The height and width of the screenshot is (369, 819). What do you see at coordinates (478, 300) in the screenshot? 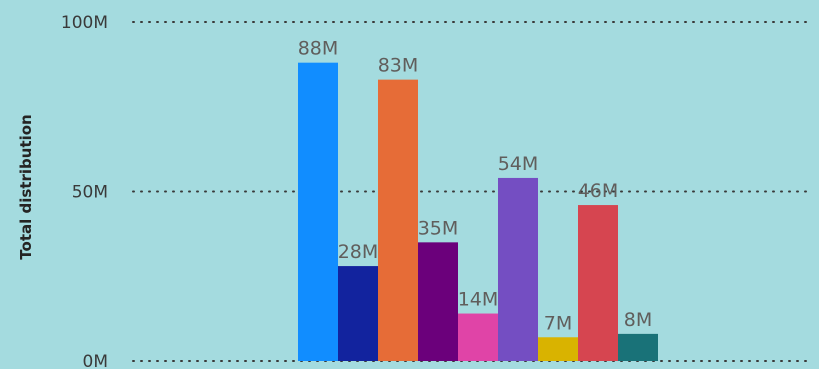
I see `bar-value-label: 14M` at bounding box center [478, 300].